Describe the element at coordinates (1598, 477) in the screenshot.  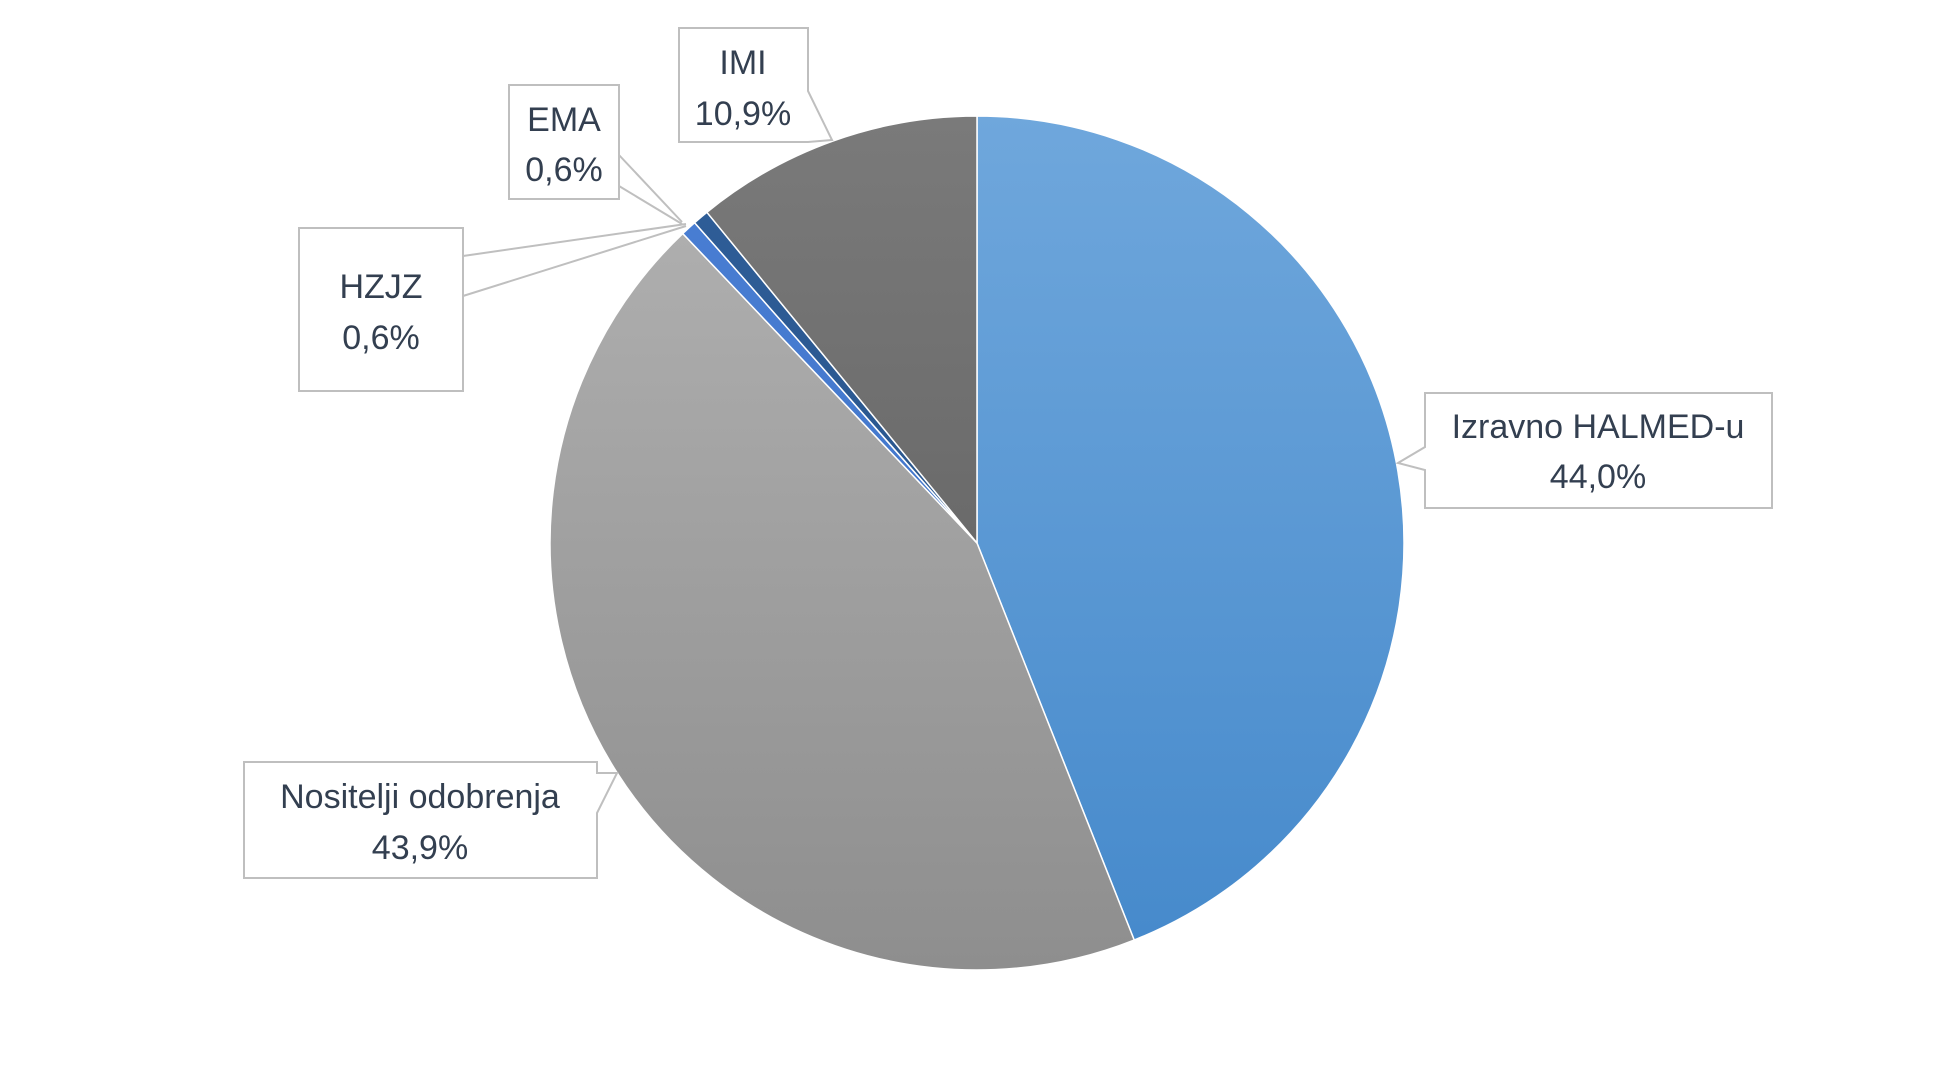
I see `data-label-value: 44,0%` at that location.